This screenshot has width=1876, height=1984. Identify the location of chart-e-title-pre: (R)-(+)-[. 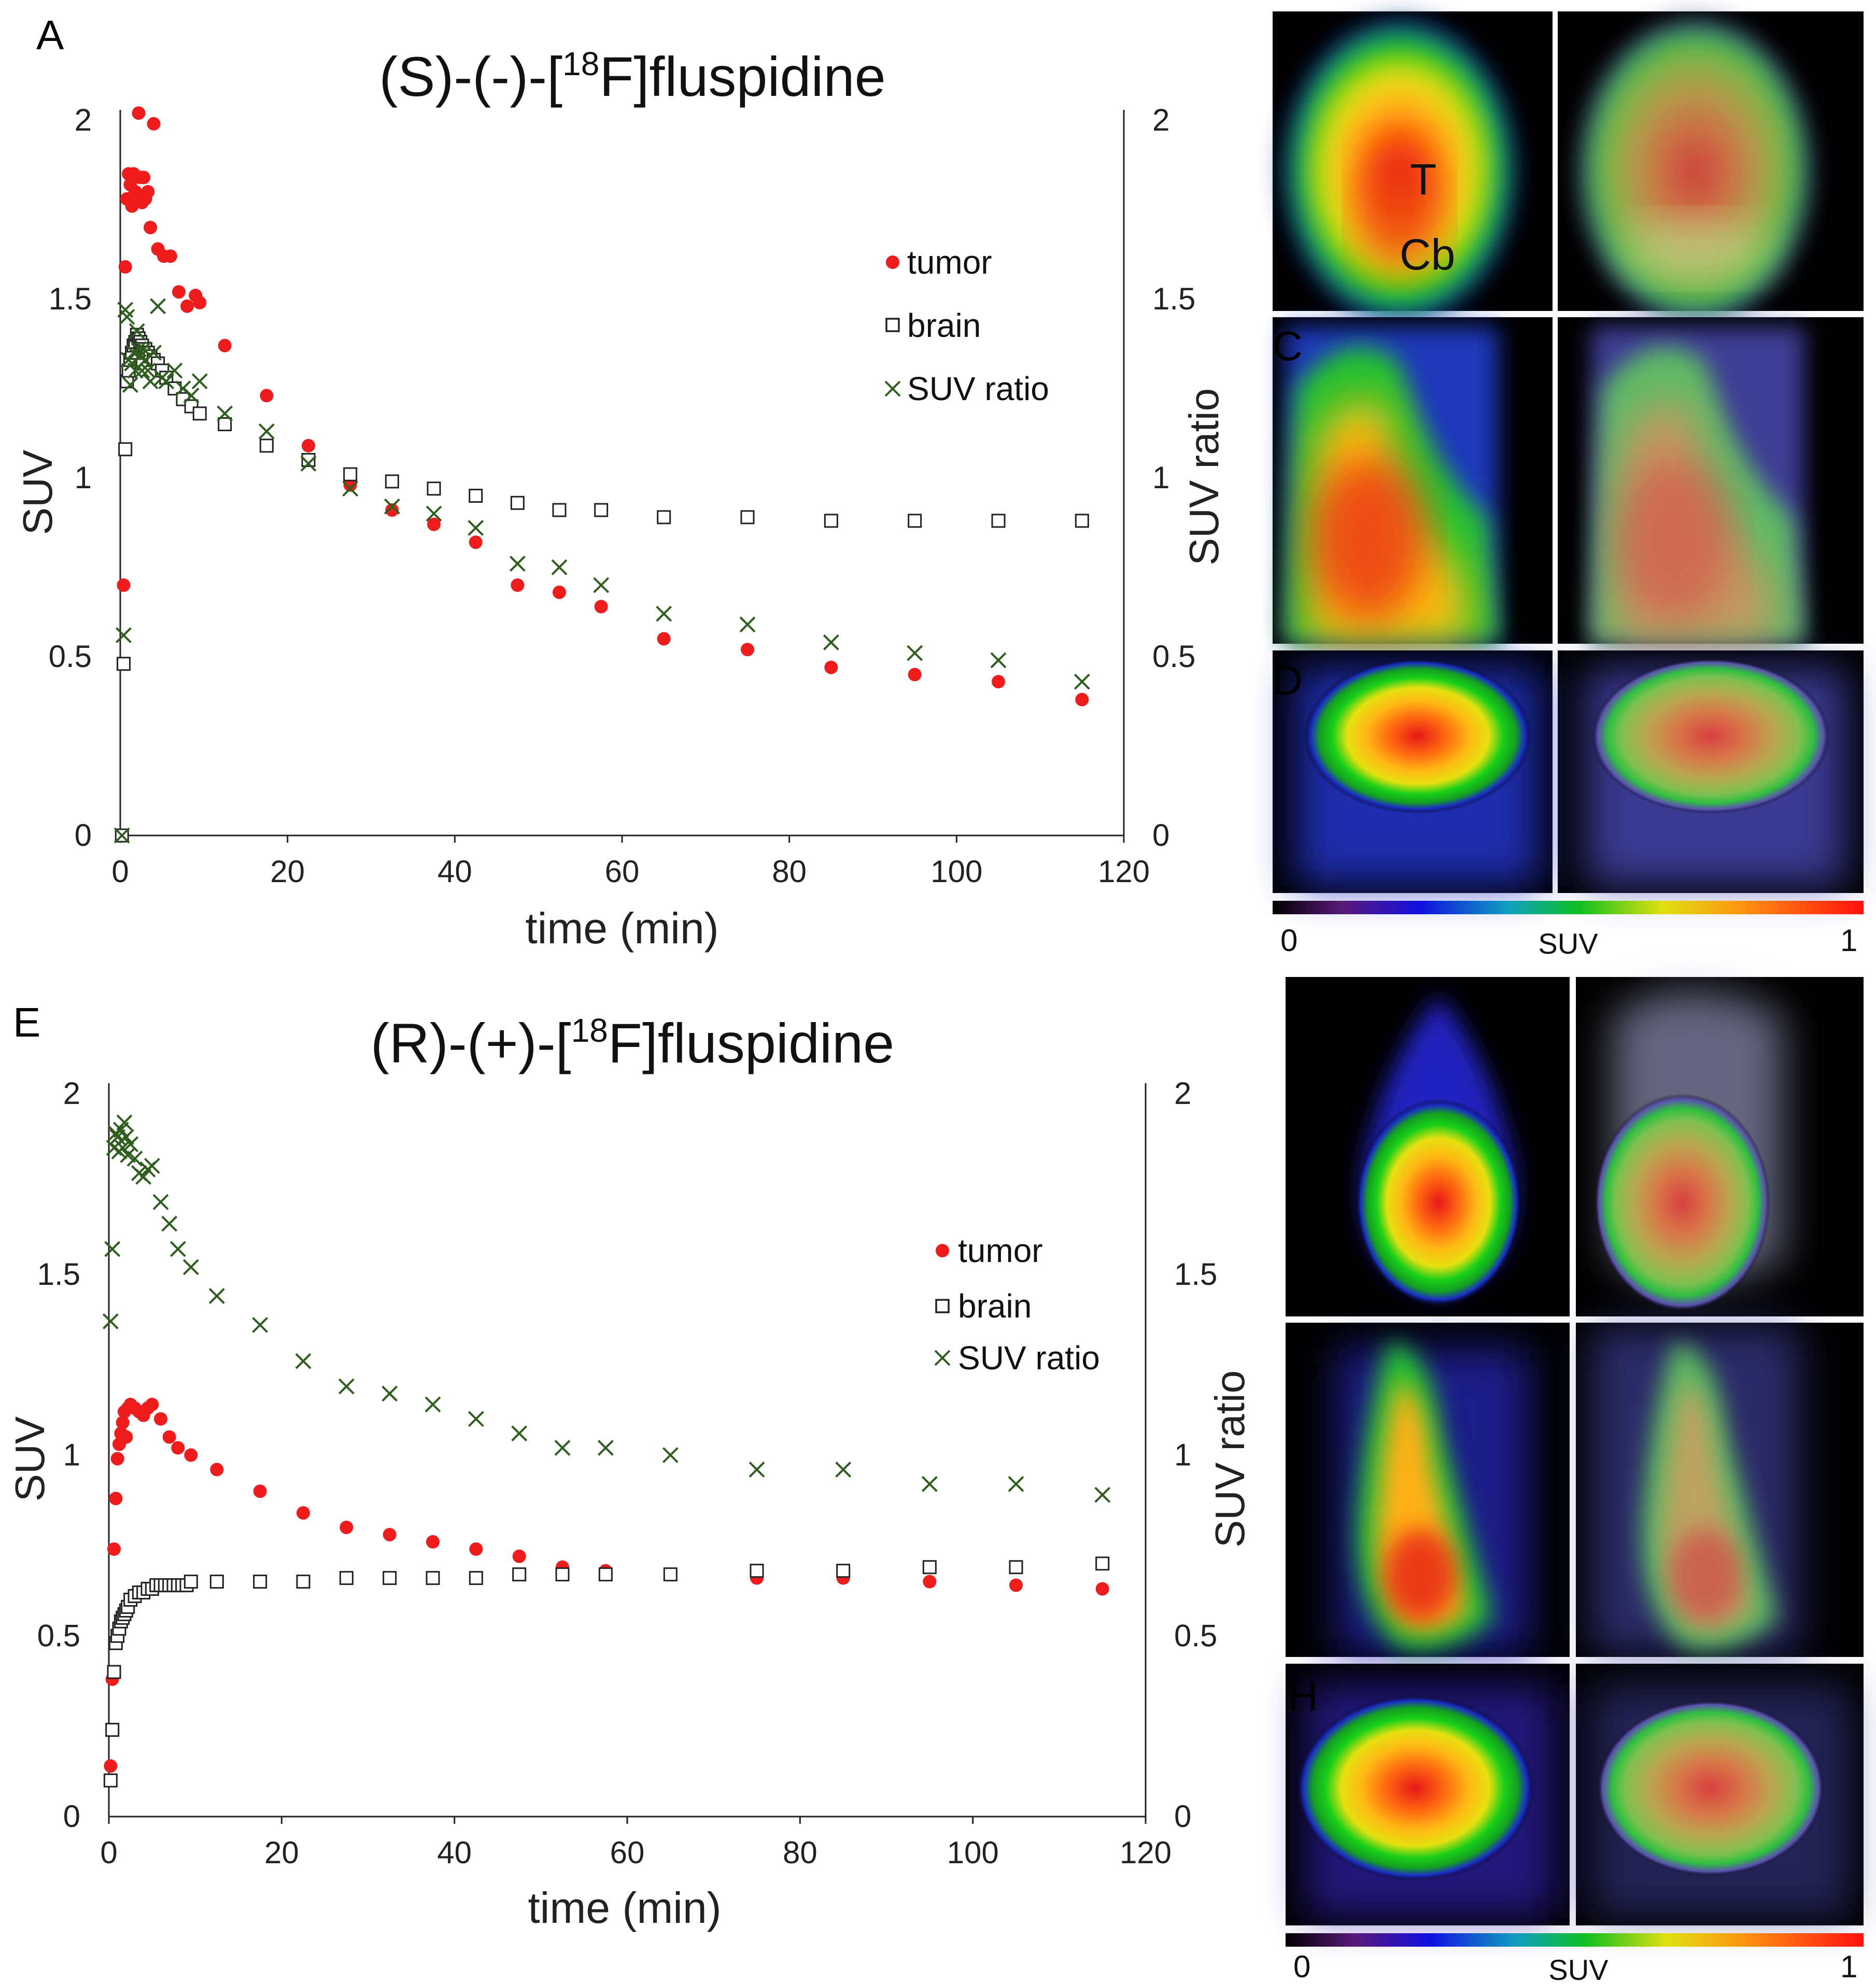
(471, 1043).